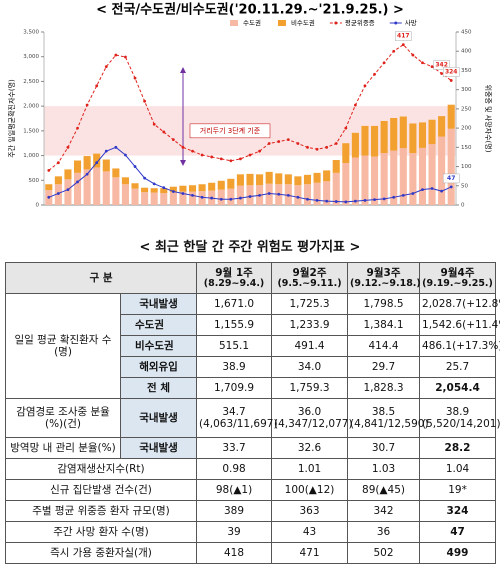  What do you see at coordinates (303, 22) in the screenshot?
I see `legend-label: 비수도권` at bounding box center [303, 22].